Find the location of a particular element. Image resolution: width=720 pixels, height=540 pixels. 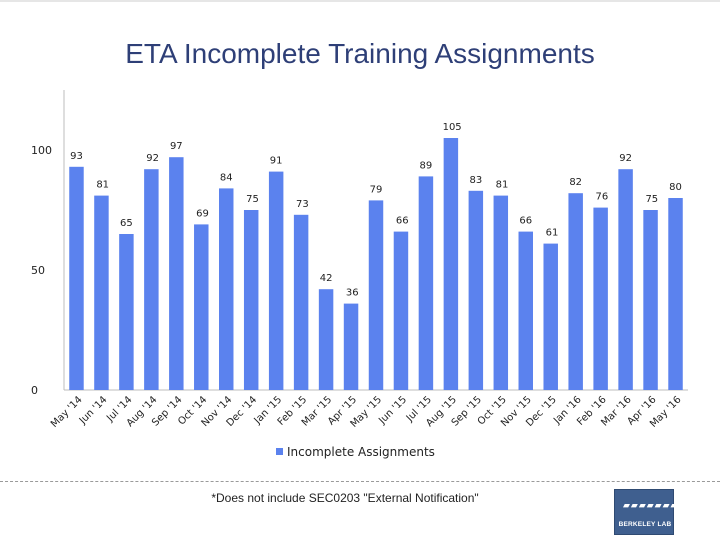

data-label: 80 is located at coordinates (675, 187).